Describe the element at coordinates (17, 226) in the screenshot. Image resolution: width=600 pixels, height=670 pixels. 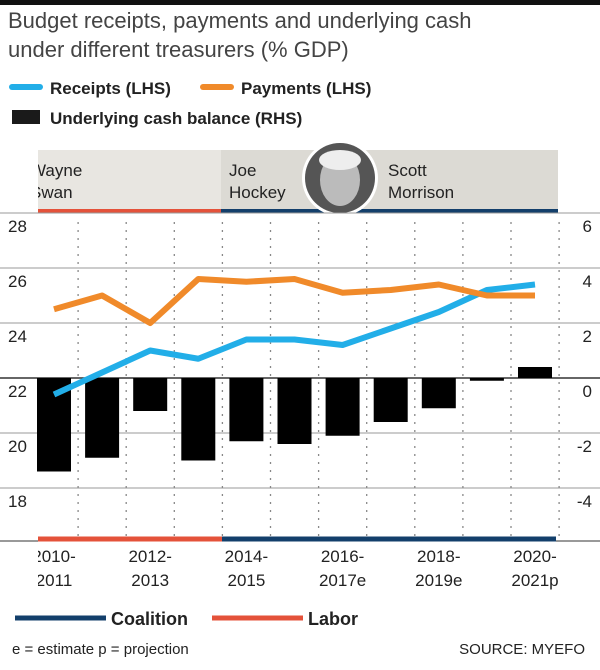
I see `left-axis-tick: 28` at that location.